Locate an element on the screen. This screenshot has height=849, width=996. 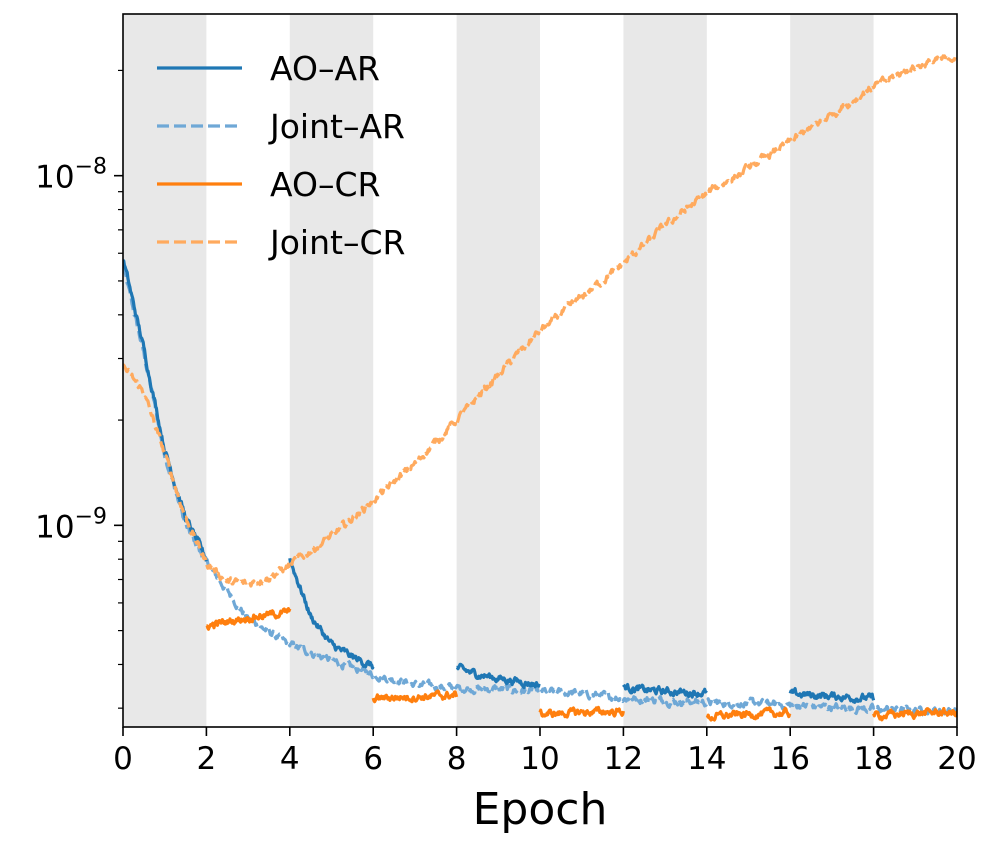
y-axis: 10⁻⁹ 10⁻⁸ is located at coordinates (79, 389).